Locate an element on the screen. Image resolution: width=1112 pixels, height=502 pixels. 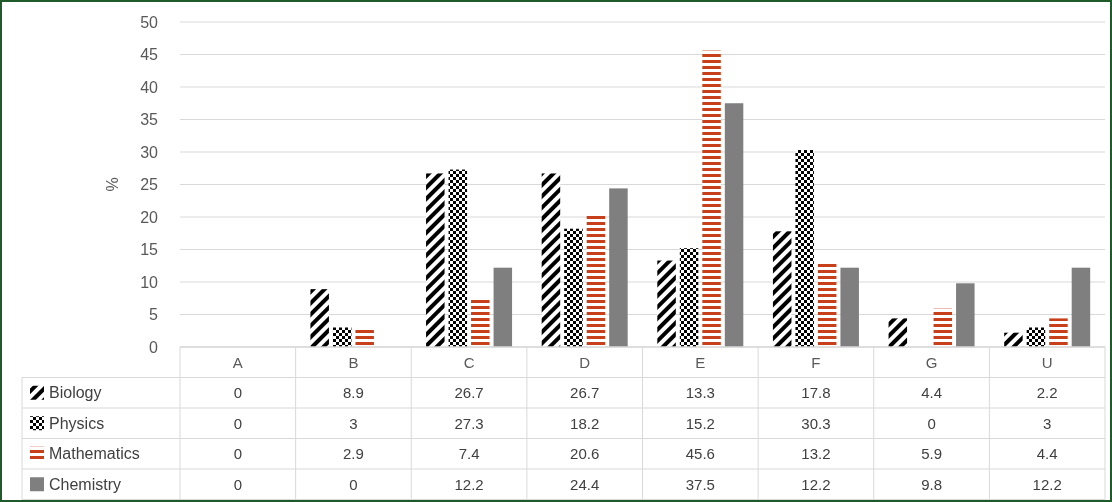
legend-label: Physics is located at coordinates (77, 423).